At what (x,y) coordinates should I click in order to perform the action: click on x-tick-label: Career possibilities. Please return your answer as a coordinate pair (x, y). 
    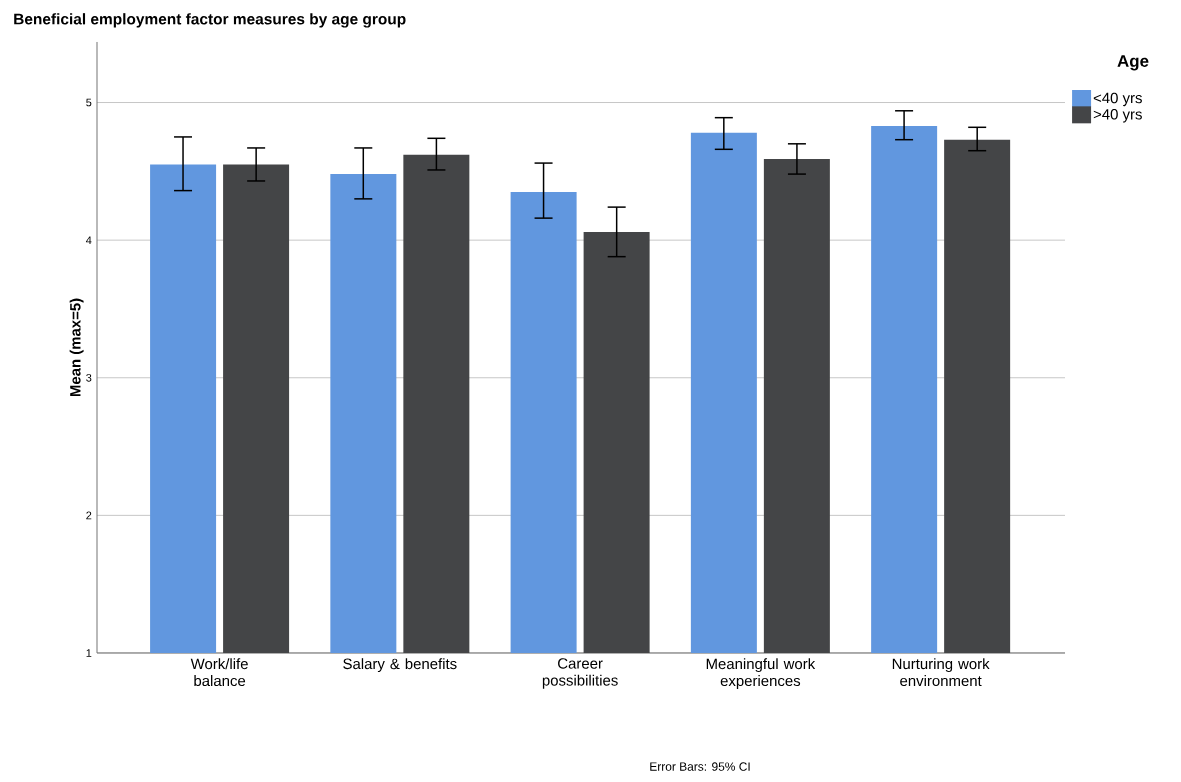
    Looking at the image, I should click on (580, 673).